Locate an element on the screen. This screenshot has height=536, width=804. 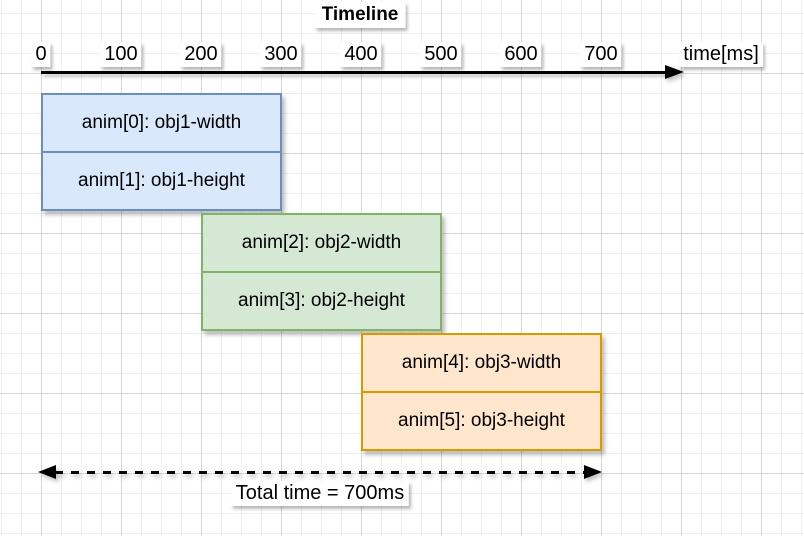
anim-bar-1: anim[1]: obj1-height is located at coordinates (161, 181).